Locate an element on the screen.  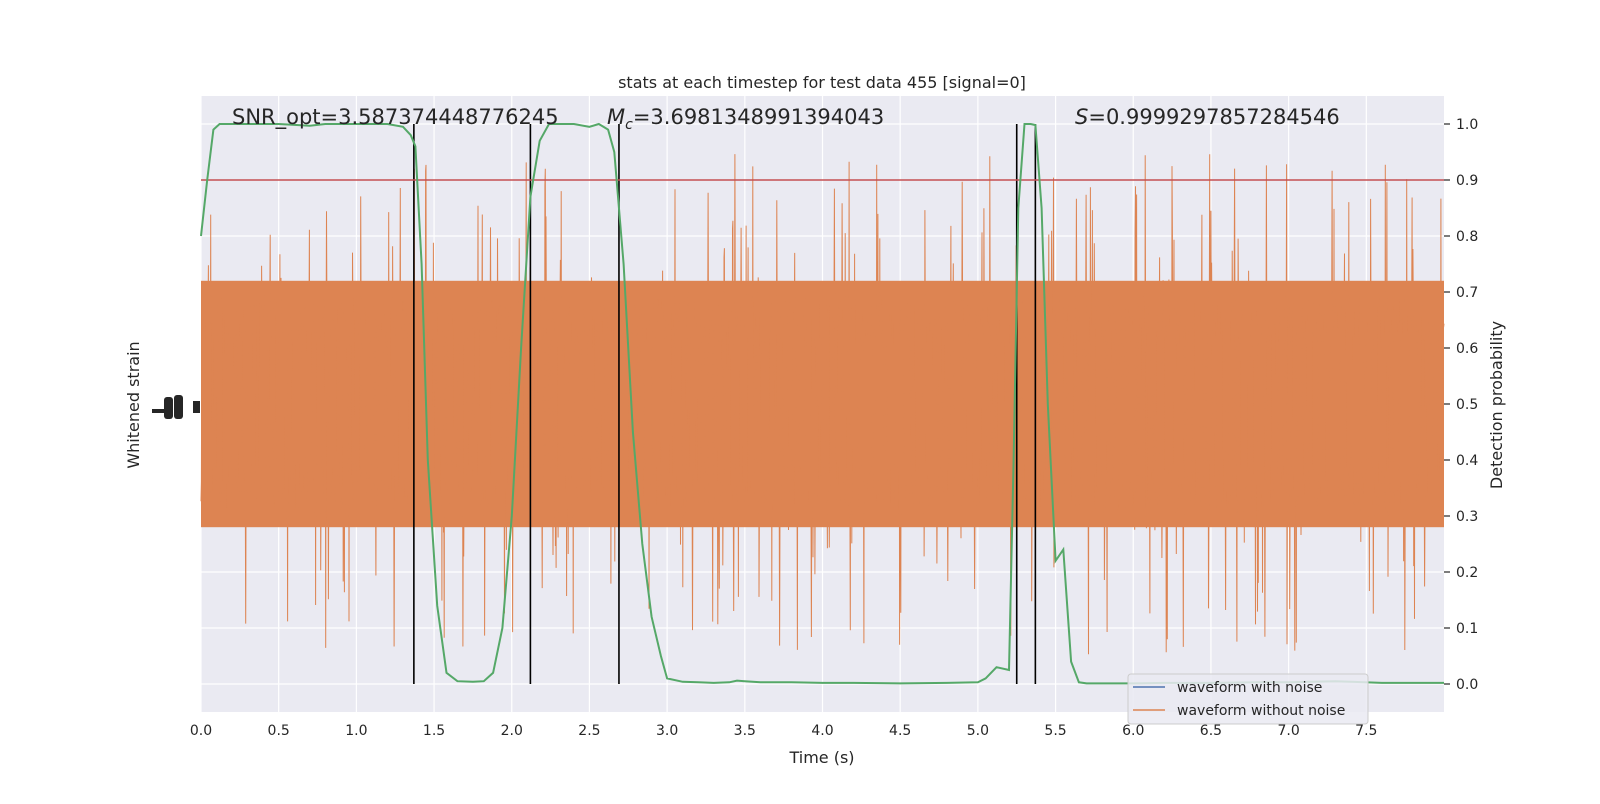
x-tick-label-8: 4.0 is located at coordinates (822, 731).